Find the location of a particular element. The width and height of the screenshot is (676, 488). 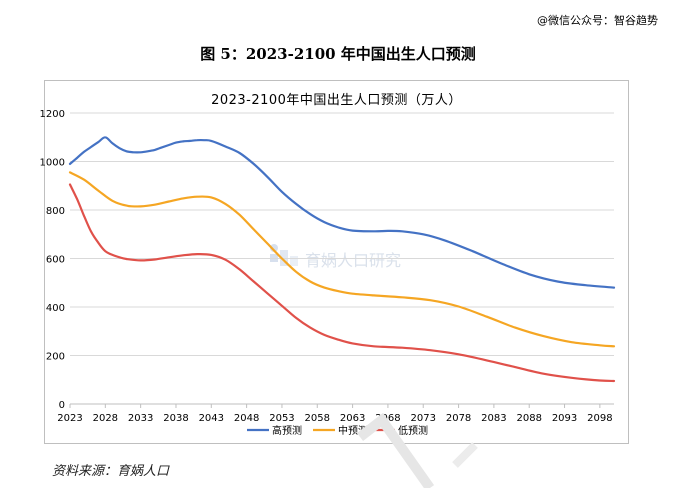

legend-label-3: 低预测 is located at coordinates (413, 430).